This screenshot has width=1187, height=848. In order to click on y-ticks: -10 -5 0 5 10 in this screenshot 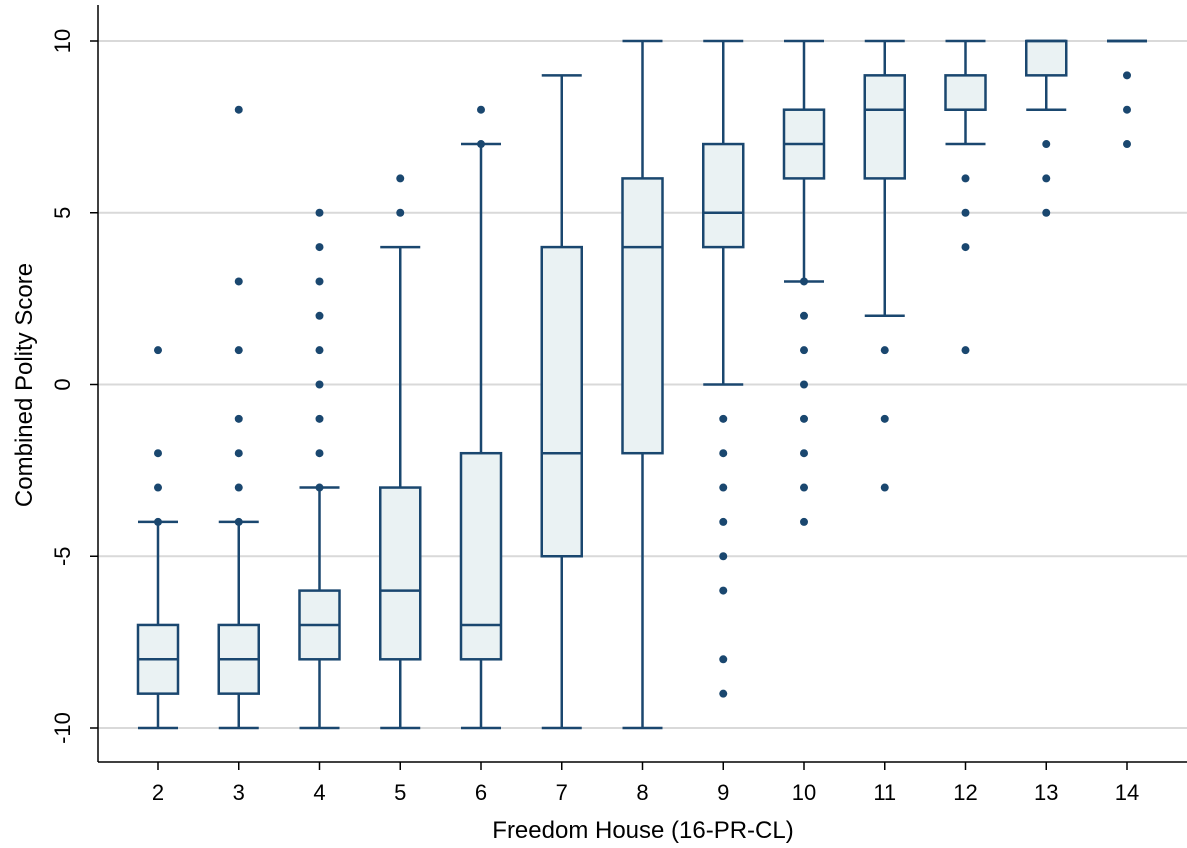, I will do `click(74, 386)`.